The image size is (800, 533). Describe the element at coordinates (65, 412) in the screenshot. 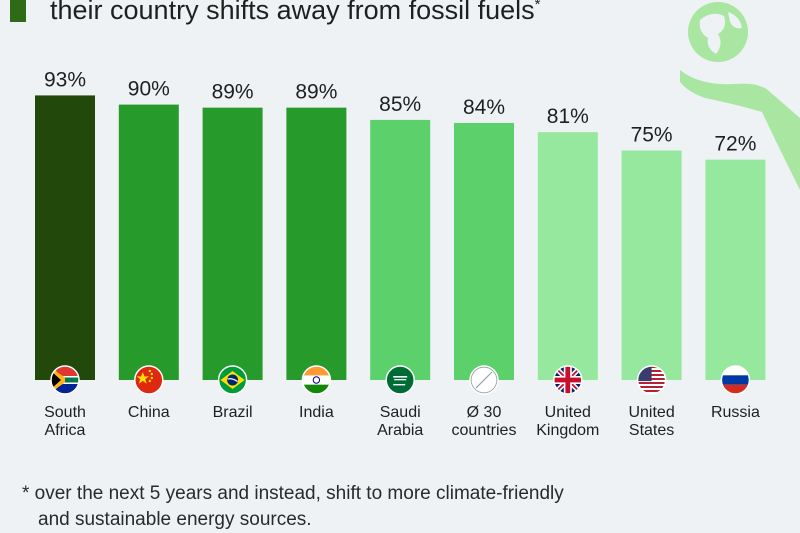

I see `category-label: South` at that location.